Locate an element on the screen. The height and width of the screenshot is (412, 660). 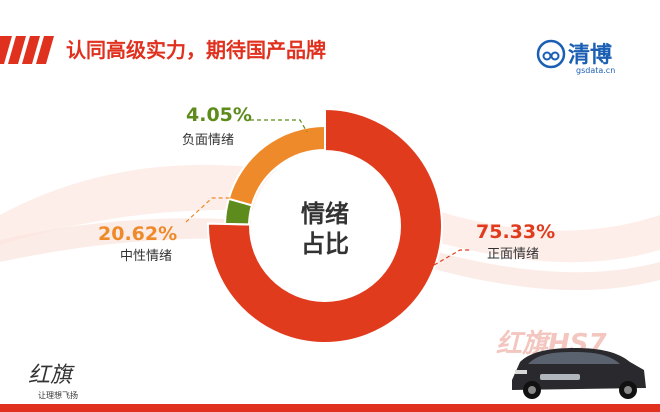
data-label-neutral-name: 中性情绪 is located at coordinates (146, 256).